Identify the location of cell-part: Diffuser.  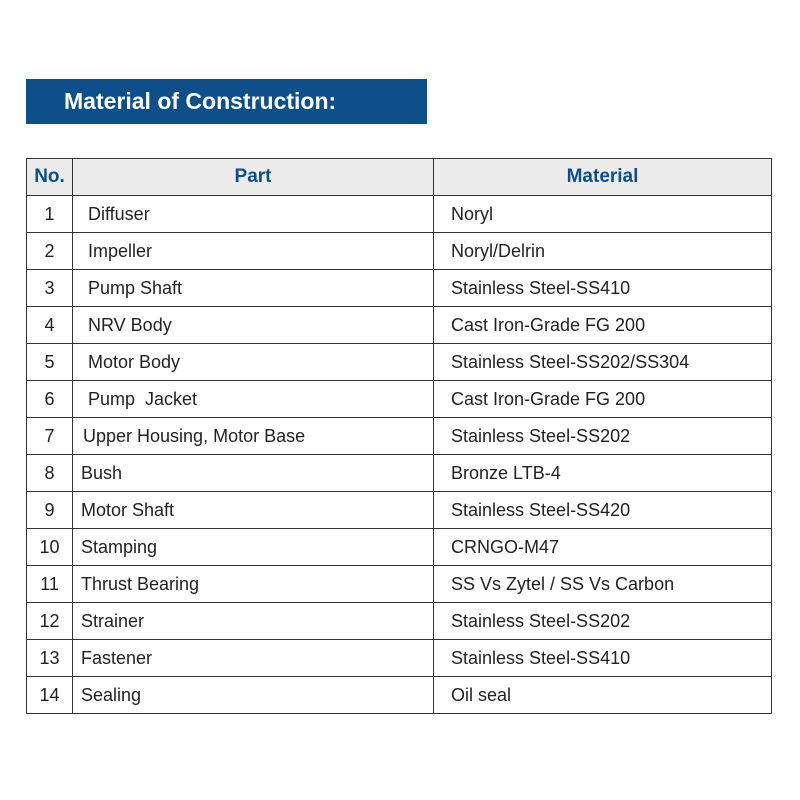
(253, 214).